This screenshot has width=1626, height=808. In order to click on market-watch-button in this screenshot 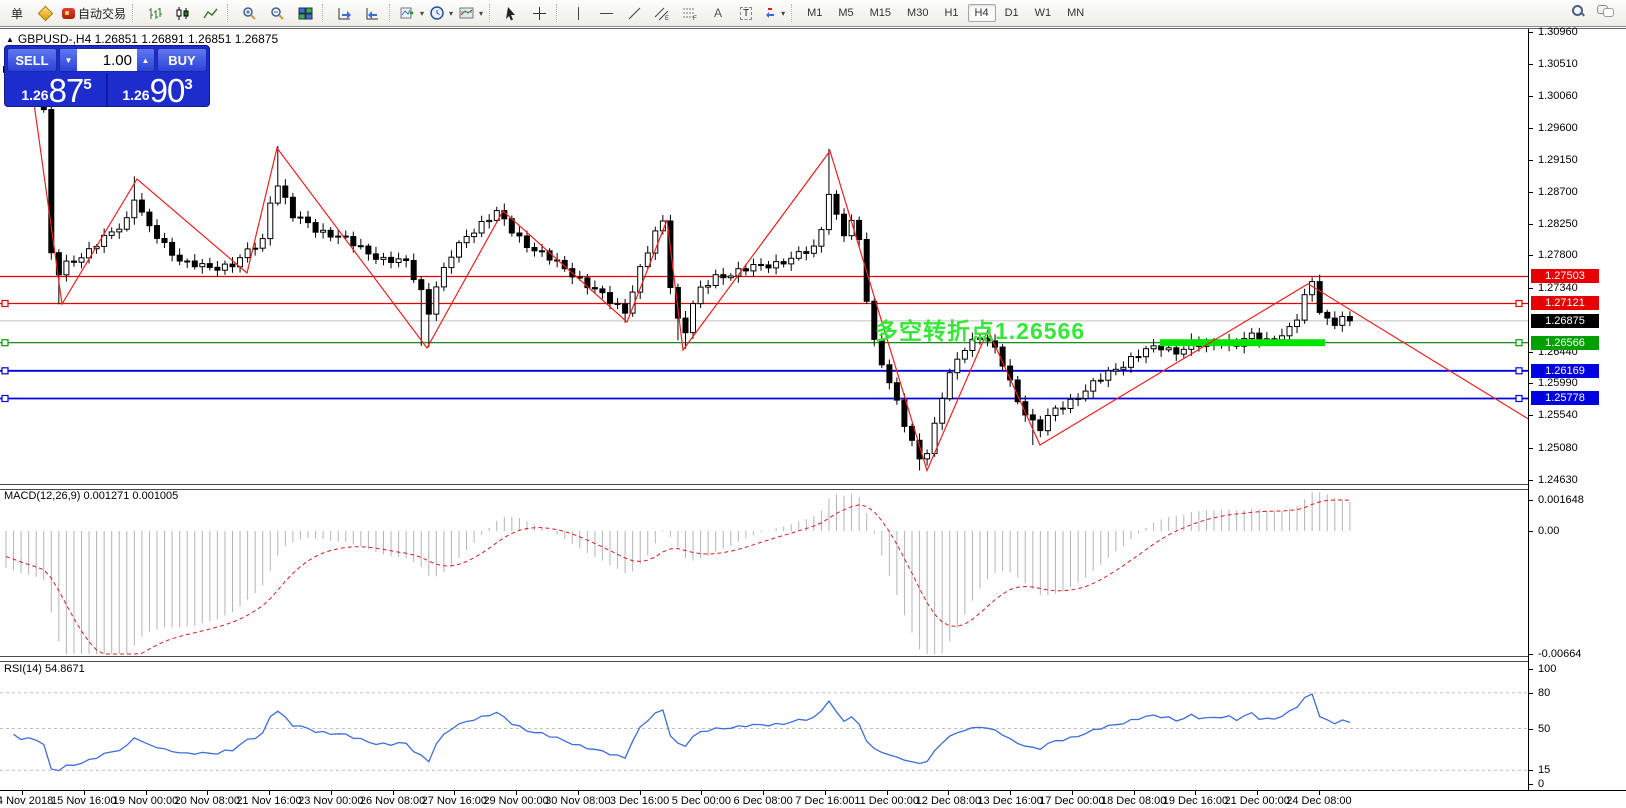, I will do `click(45, 13)`.